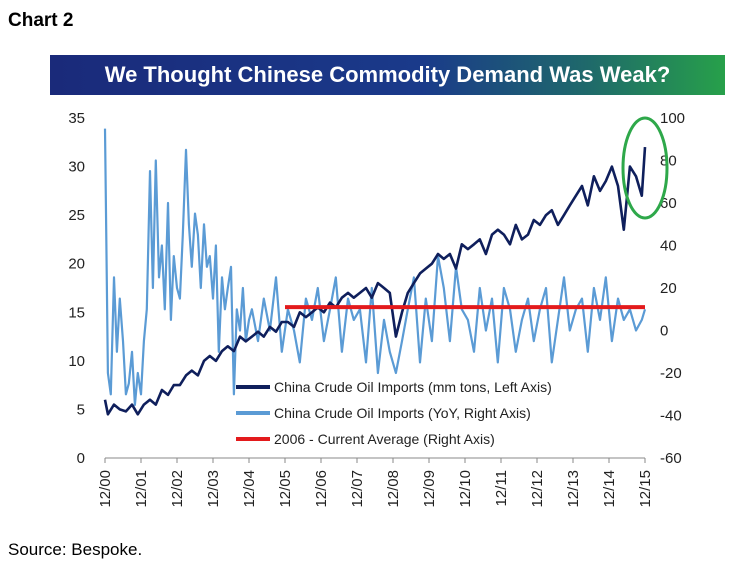 The width and height of the screenshot is (750, 573). Describe the element at coordinates (429, 489) in the screenshot. I see `x-axis-tick-label: 12/09` at that location.